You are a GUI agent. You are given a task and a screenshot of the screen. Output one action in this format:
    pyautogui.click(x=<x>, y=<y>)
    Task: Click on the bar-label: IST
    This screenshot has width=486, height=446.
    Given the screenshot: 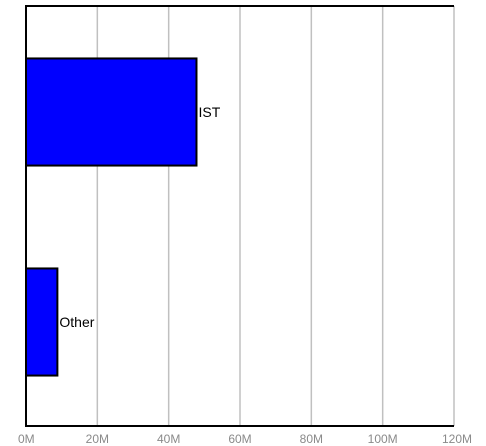 What is the action you would take?
    pyautogui.click(x=209, y=112)
    